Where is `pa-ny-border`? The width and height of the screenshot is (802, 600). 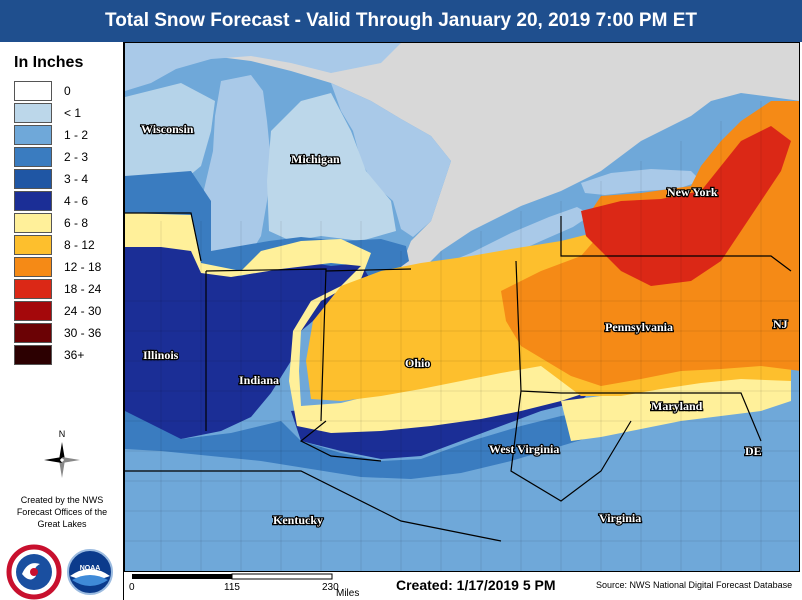 pa-ny-border is located at coordinates (676, 244).